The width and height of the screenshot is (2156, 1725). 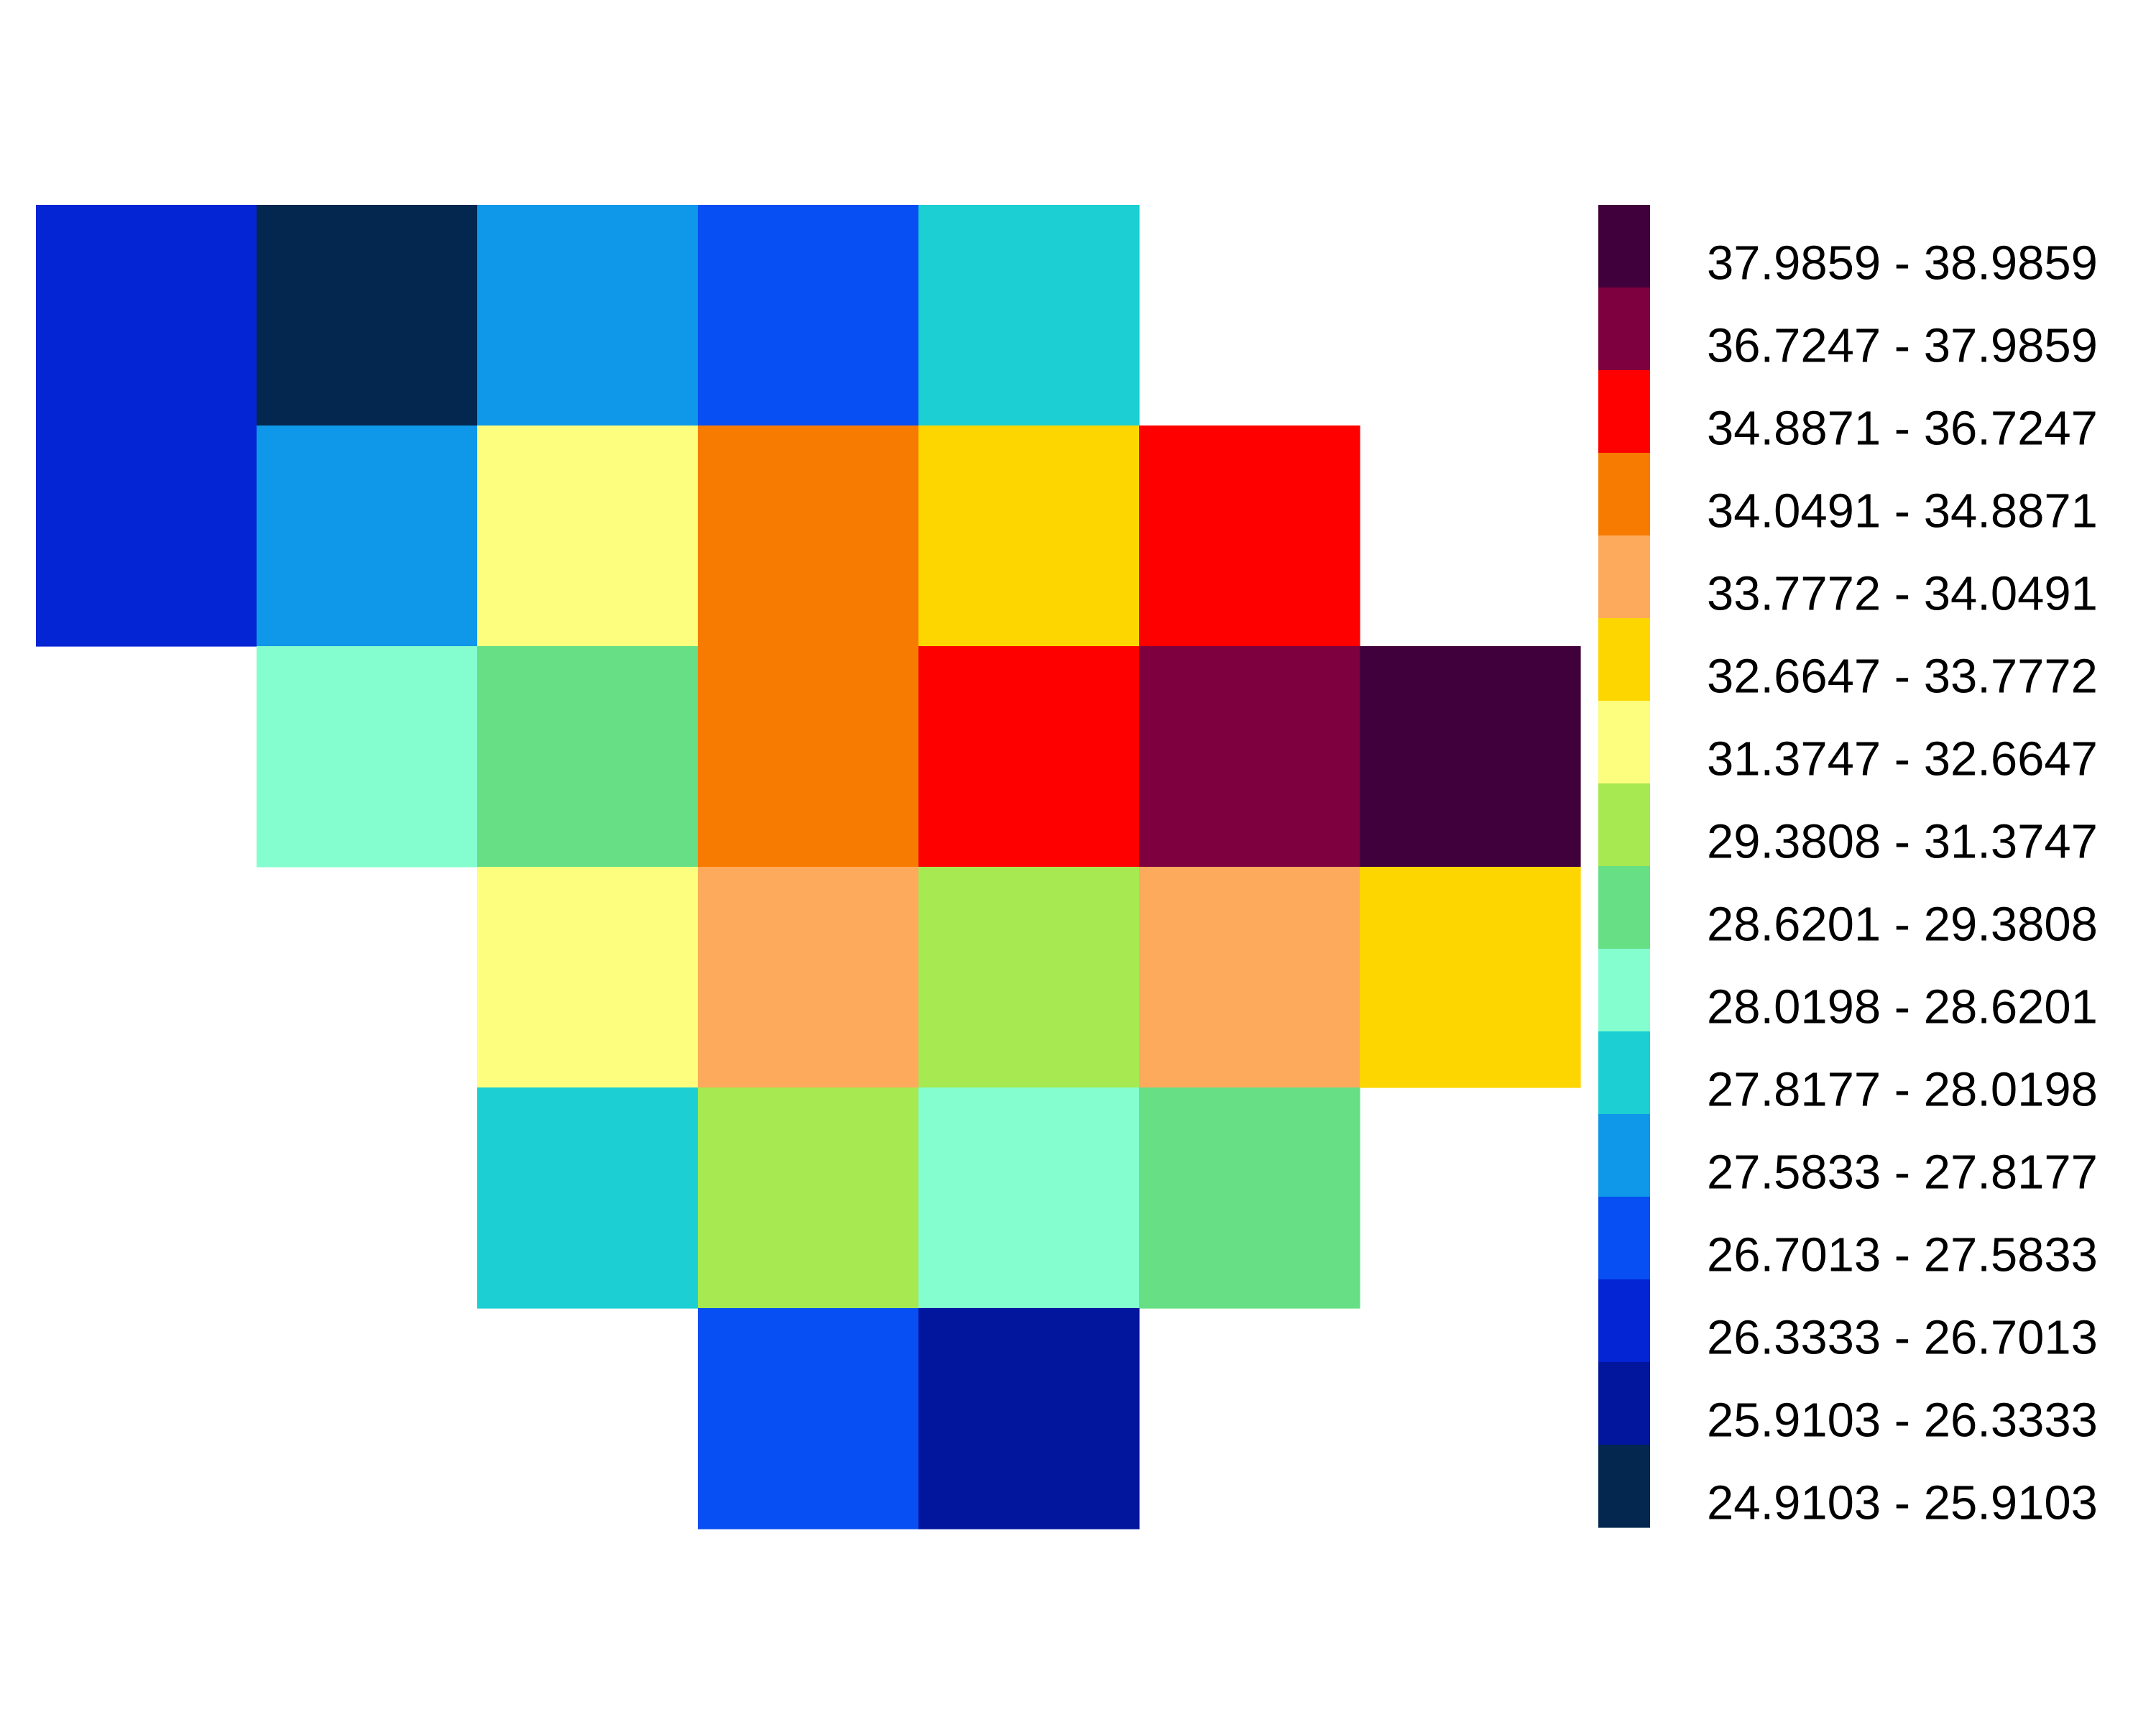 What do you see at coordinates (1903, 1421) in the screenshot?
I see `legend-label: 25.9103 - 26.3333` at bounding box center [1903, 1421].